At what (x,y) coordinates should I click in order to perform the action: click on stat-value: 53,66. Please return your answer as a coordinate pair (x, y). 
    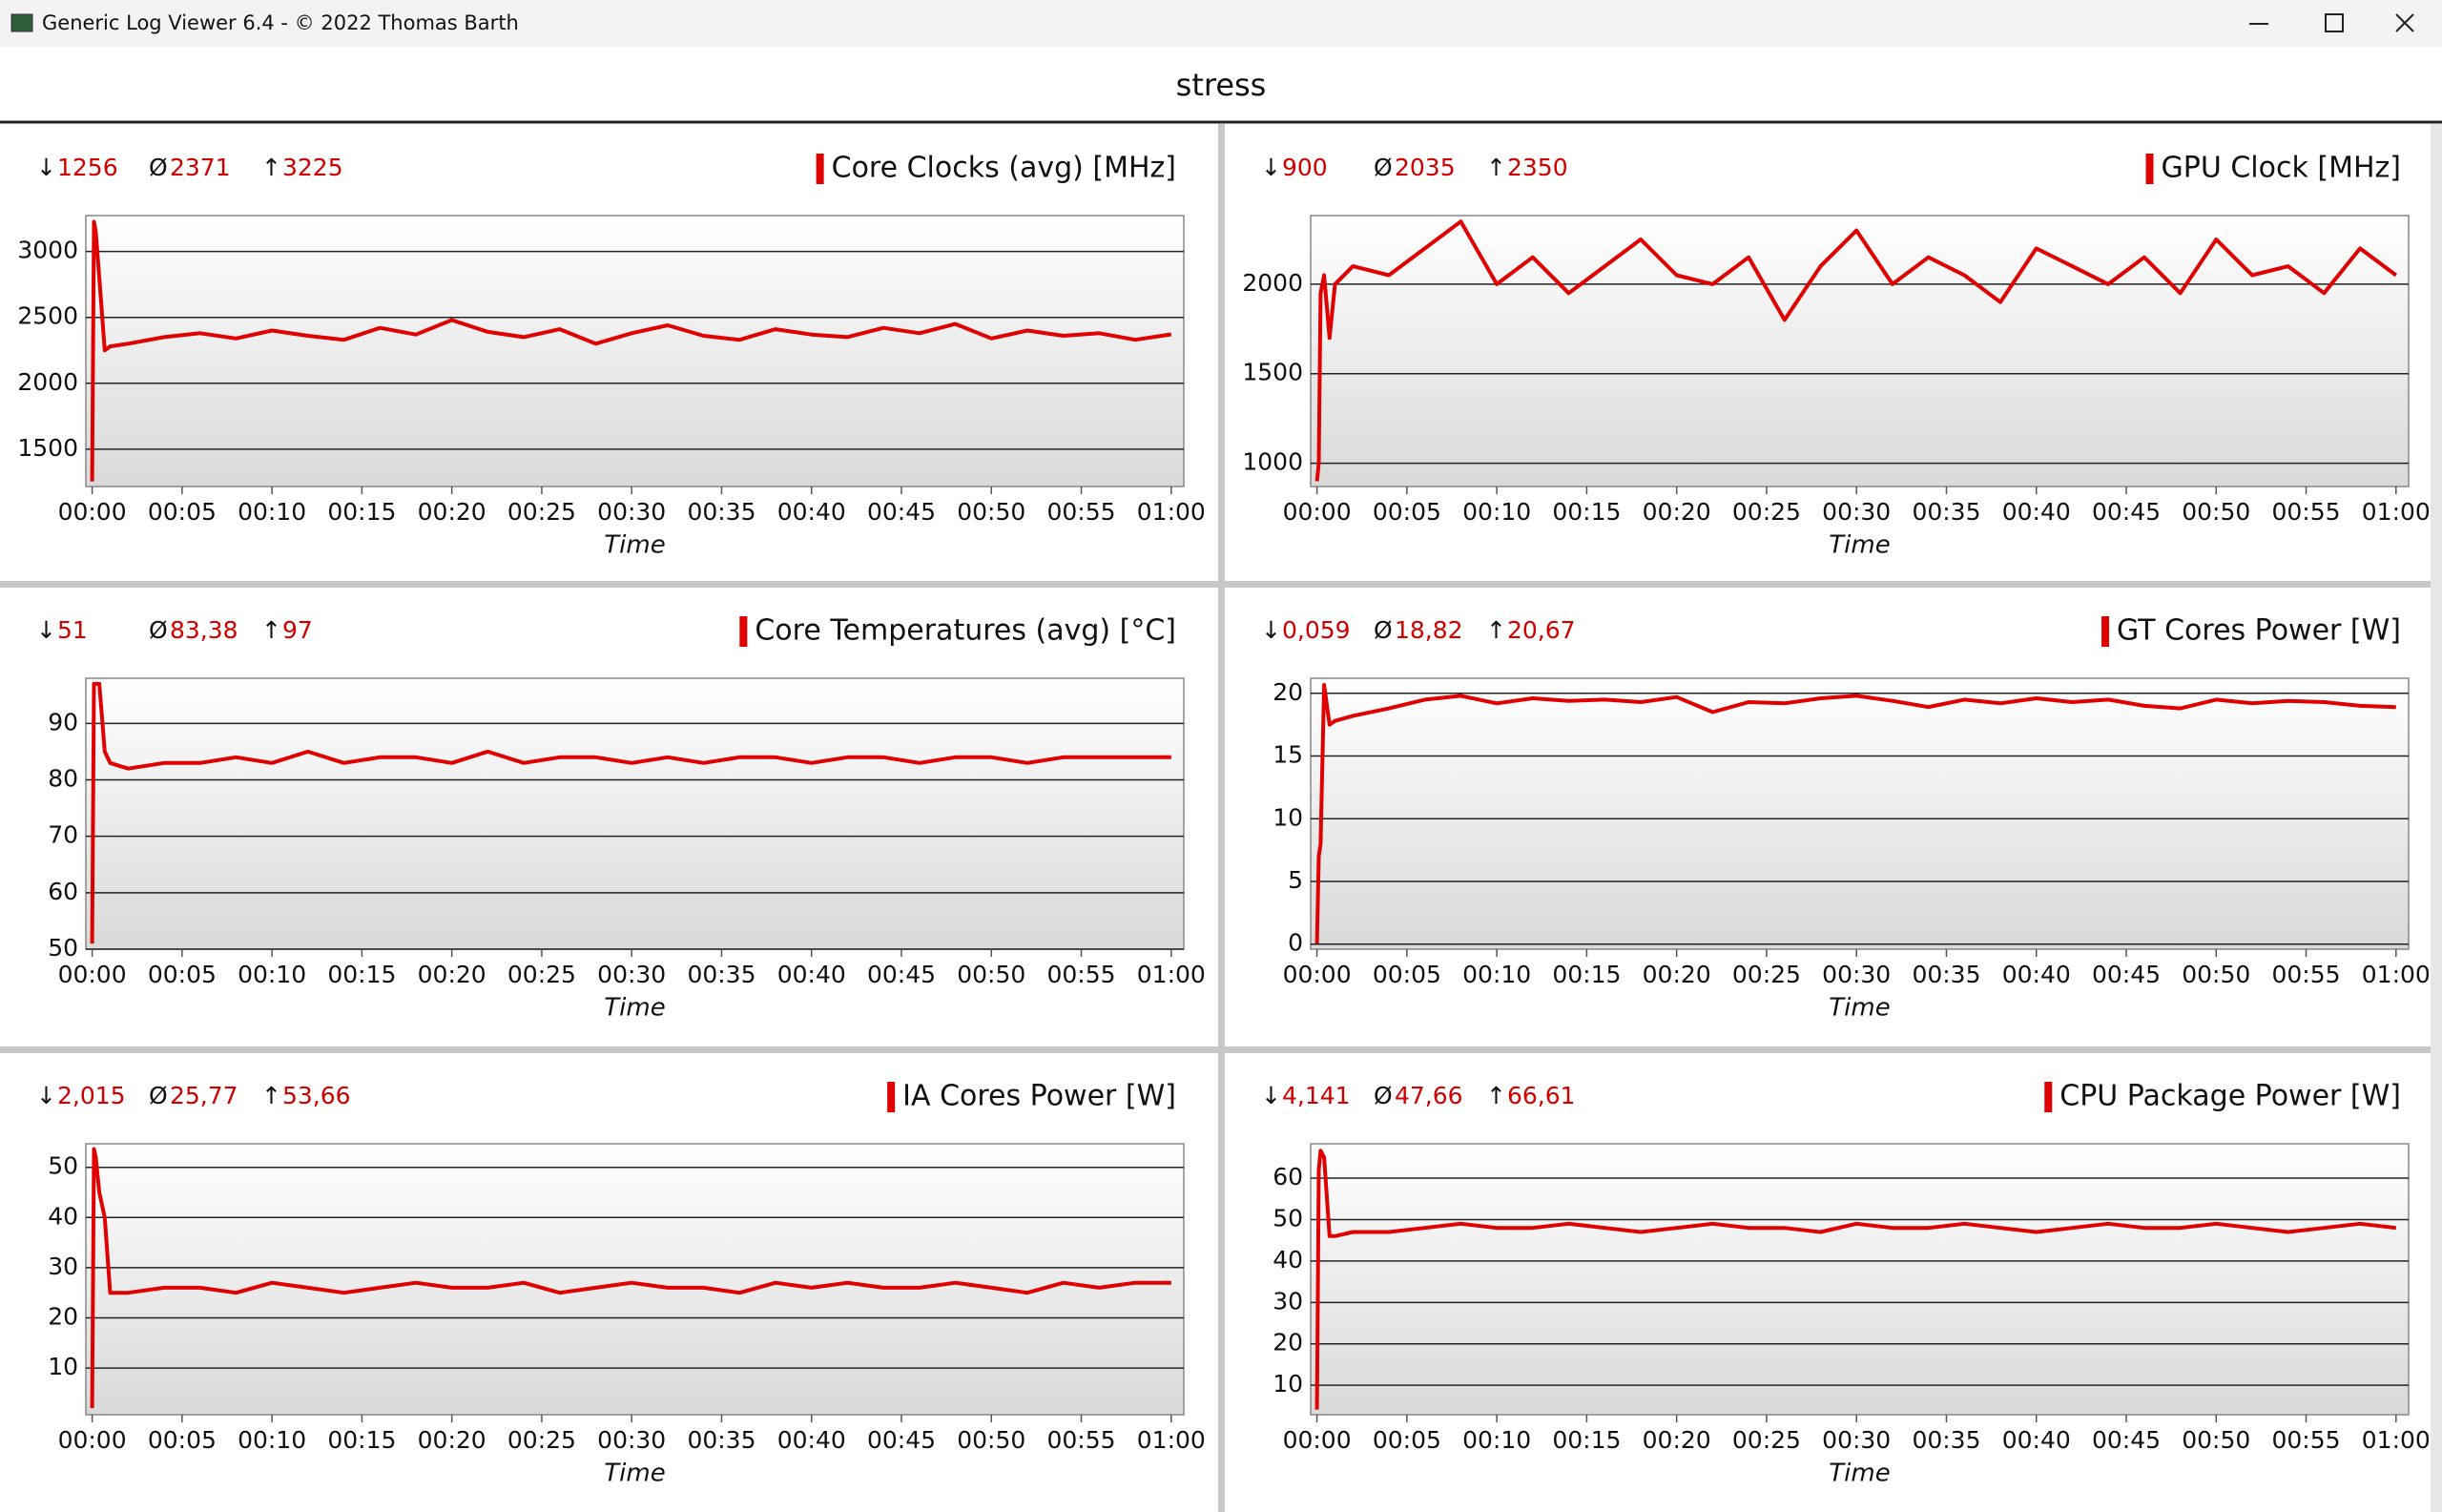
    Looking at the image, I should click on (316, 1095).